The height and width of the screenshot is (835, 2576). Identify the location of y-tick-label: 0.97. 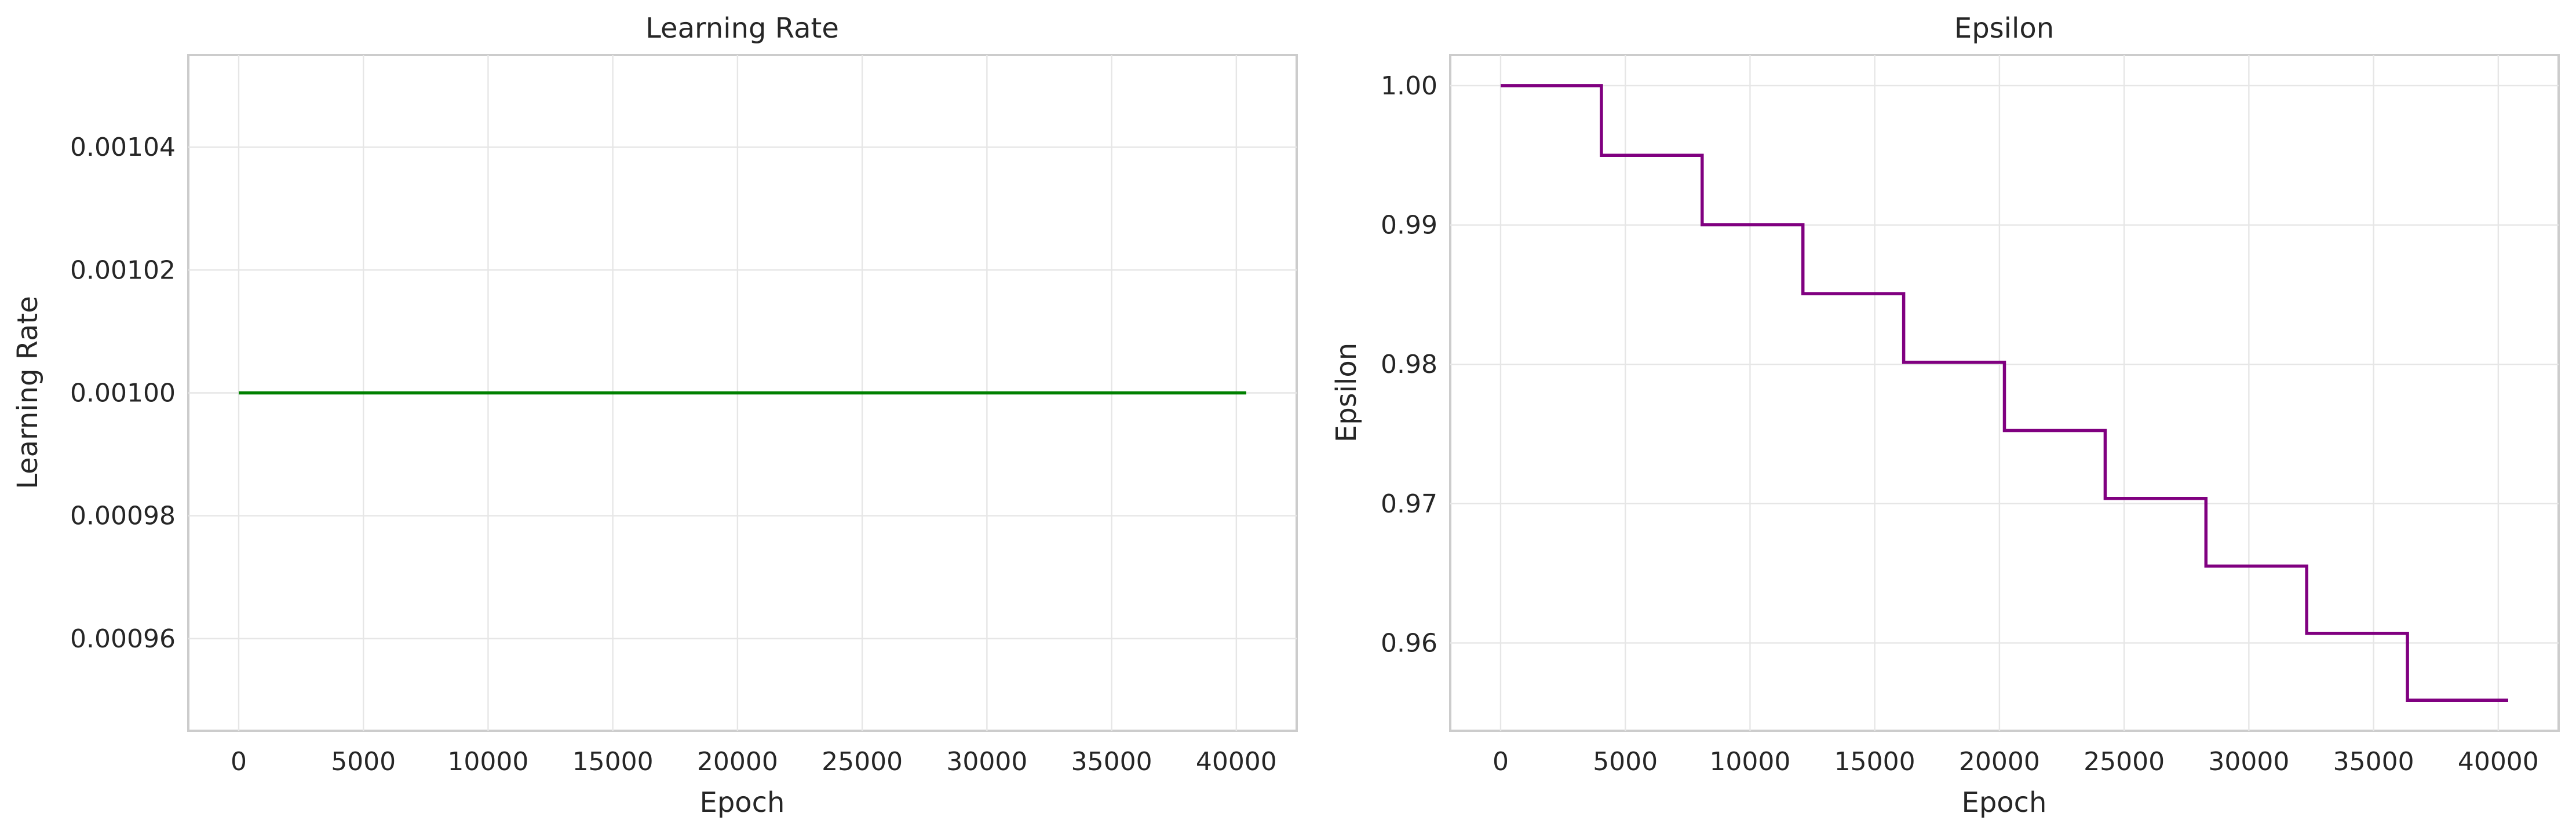
(1409, 504).